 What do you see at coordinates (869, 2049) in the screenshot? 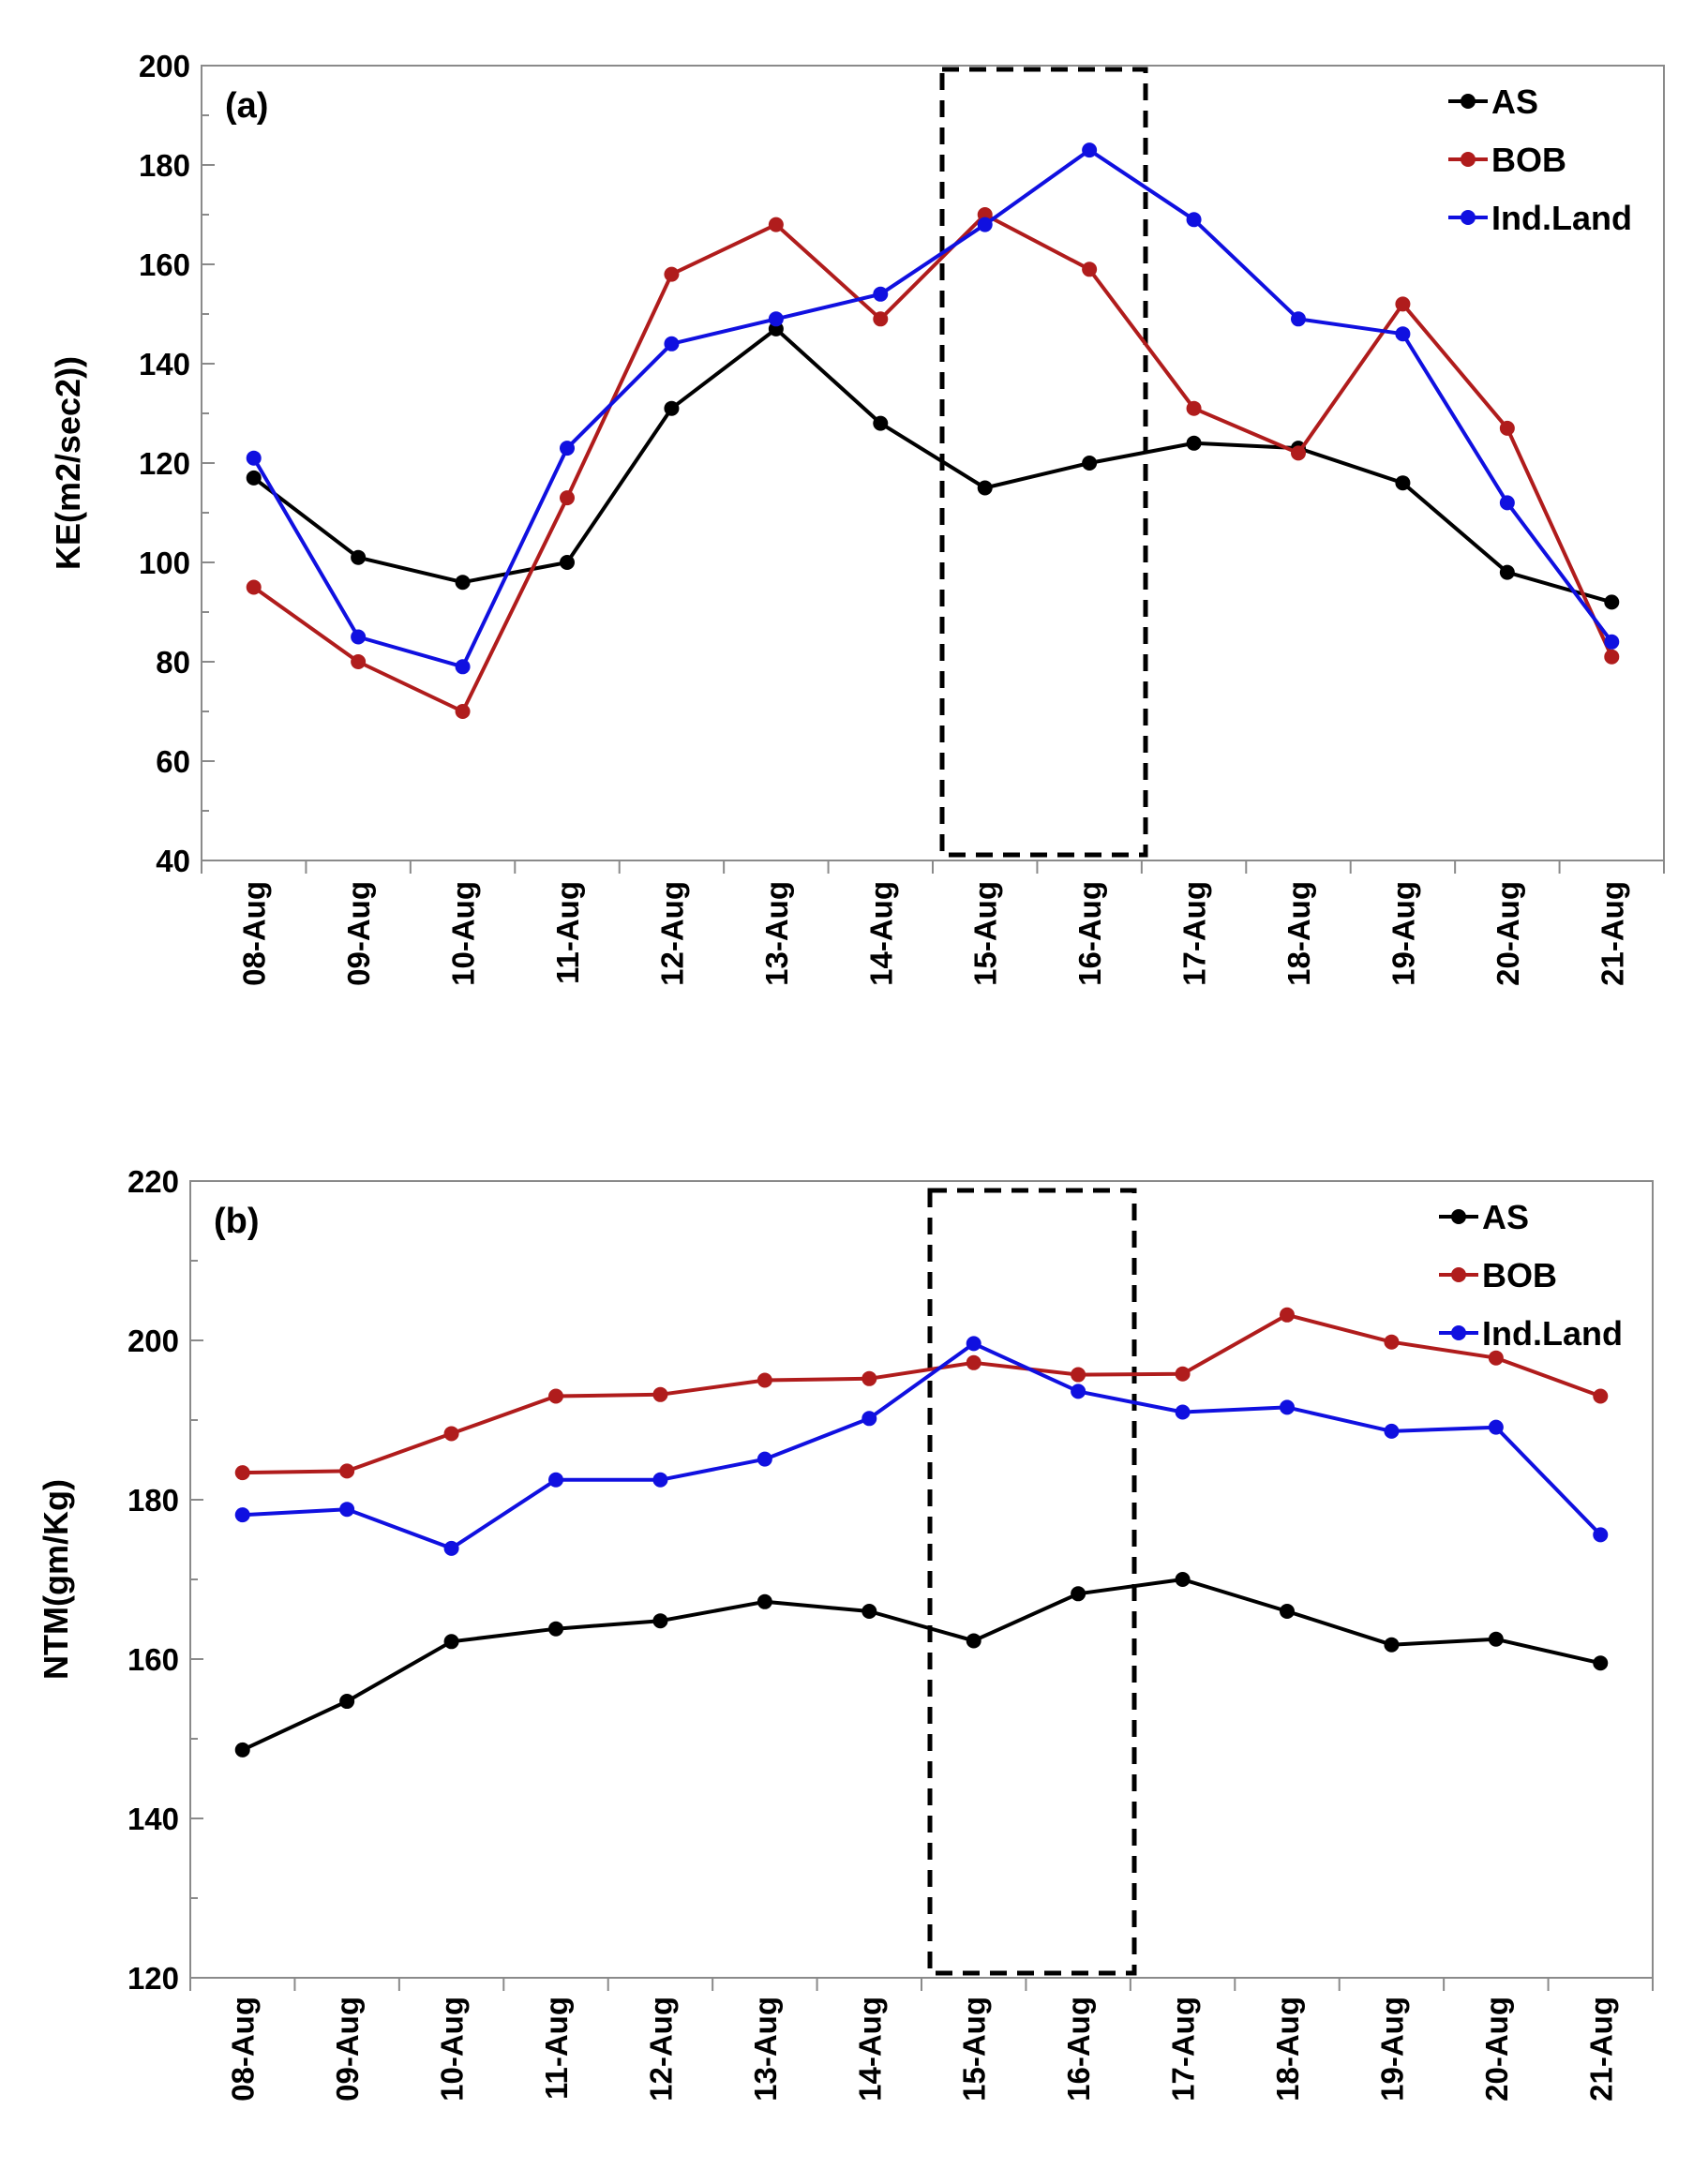
I see `x-tick-label: 14-Aug` at bounding box center [869, 2049].